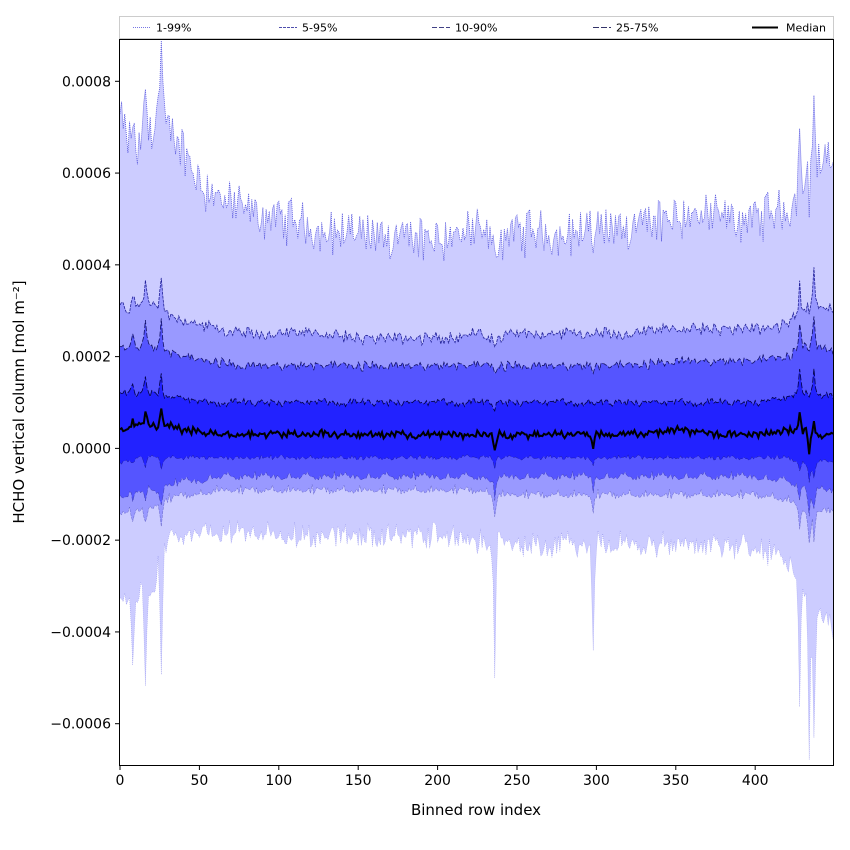 The image size is (850, 850). I want to click on x-axis-label: Binned row index, so click(476, 810).